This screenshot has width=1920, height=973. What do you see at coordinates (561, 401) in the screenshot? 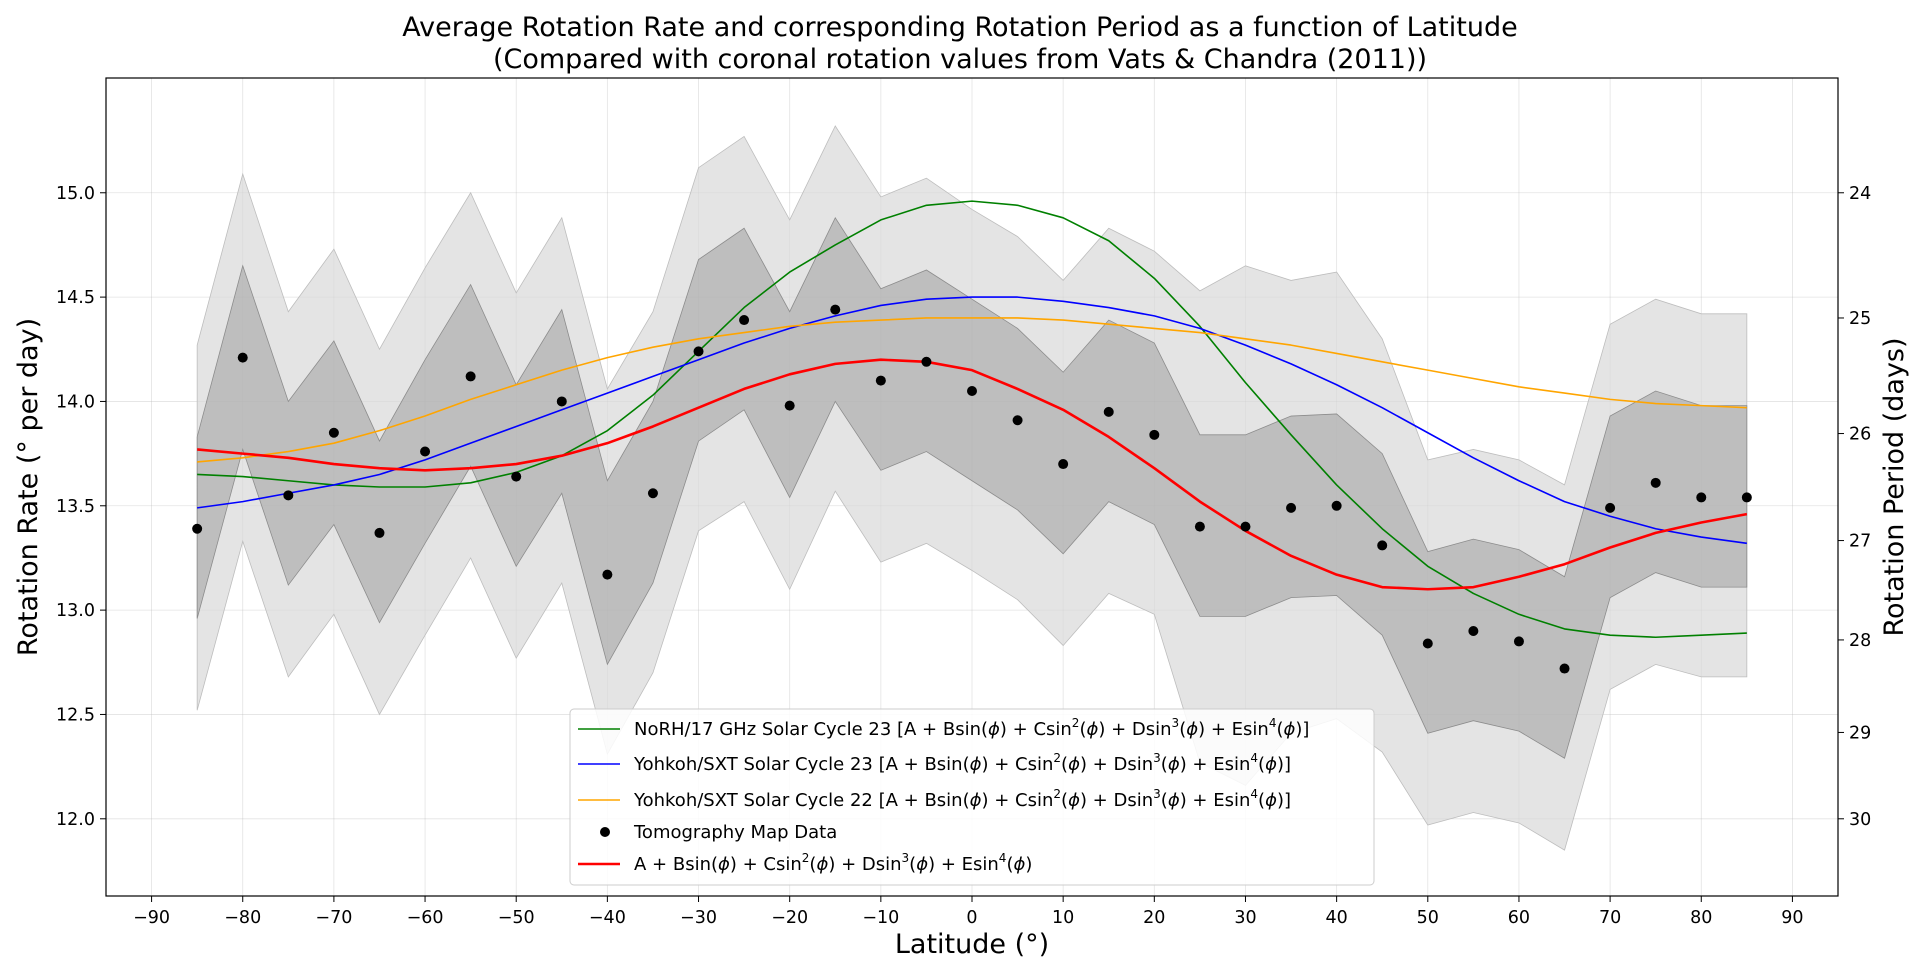
I see `tomography-point--45` at bounding box center [561, 401].